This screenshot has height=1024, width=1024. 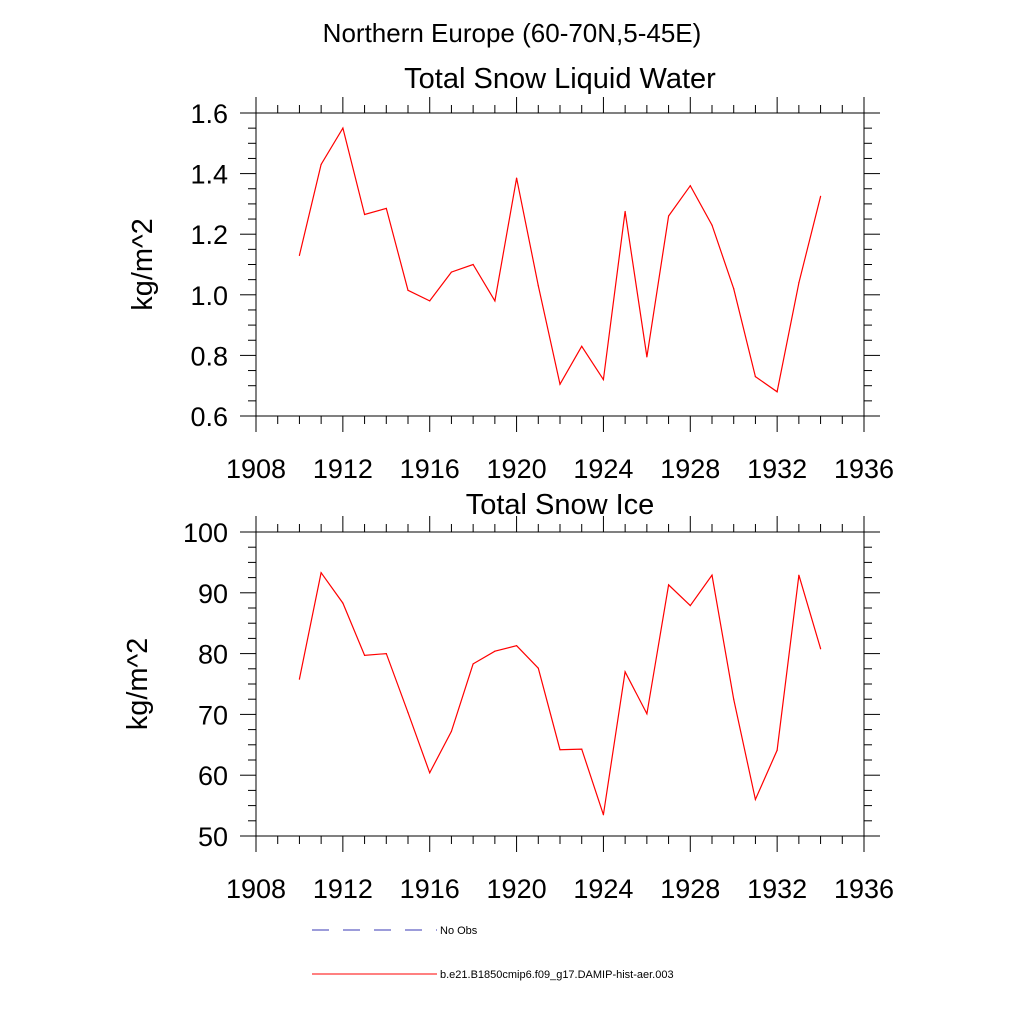 What do you see at coordinates (209, 417) in the screenshot?
I see `y-tick-label: 0.6` at bounding box center [209, 417].